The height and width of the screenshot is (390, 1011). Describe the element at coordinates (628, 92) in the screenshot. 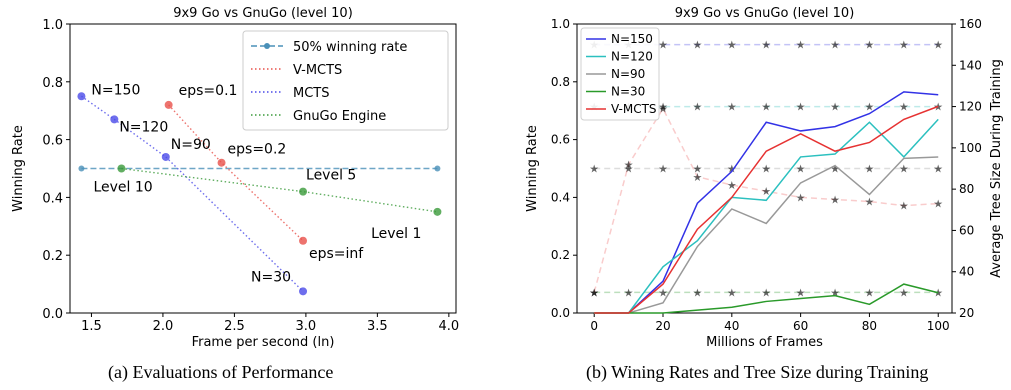

I see `legend-label: N=30` at that location.